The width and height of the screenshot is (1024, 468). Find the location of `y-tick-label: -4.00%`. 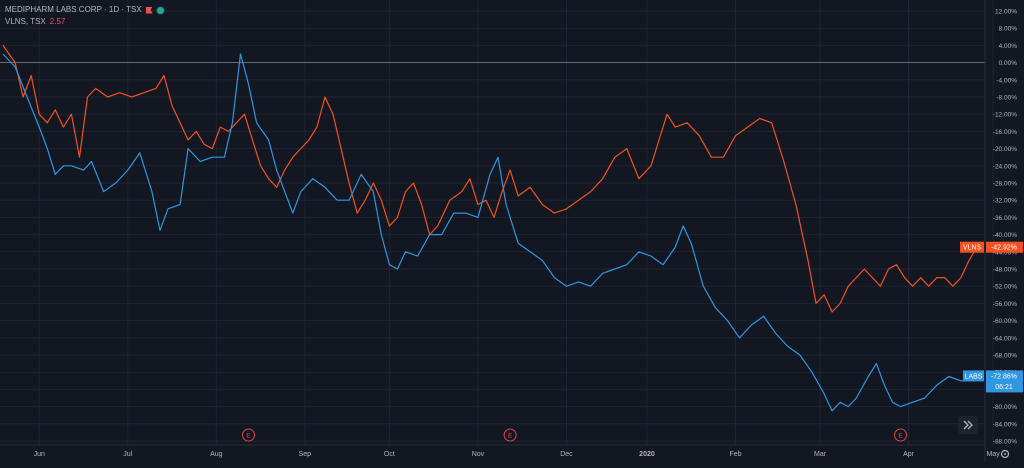

y-tick-label: -4.00% is located at coordinates (1006, 80).